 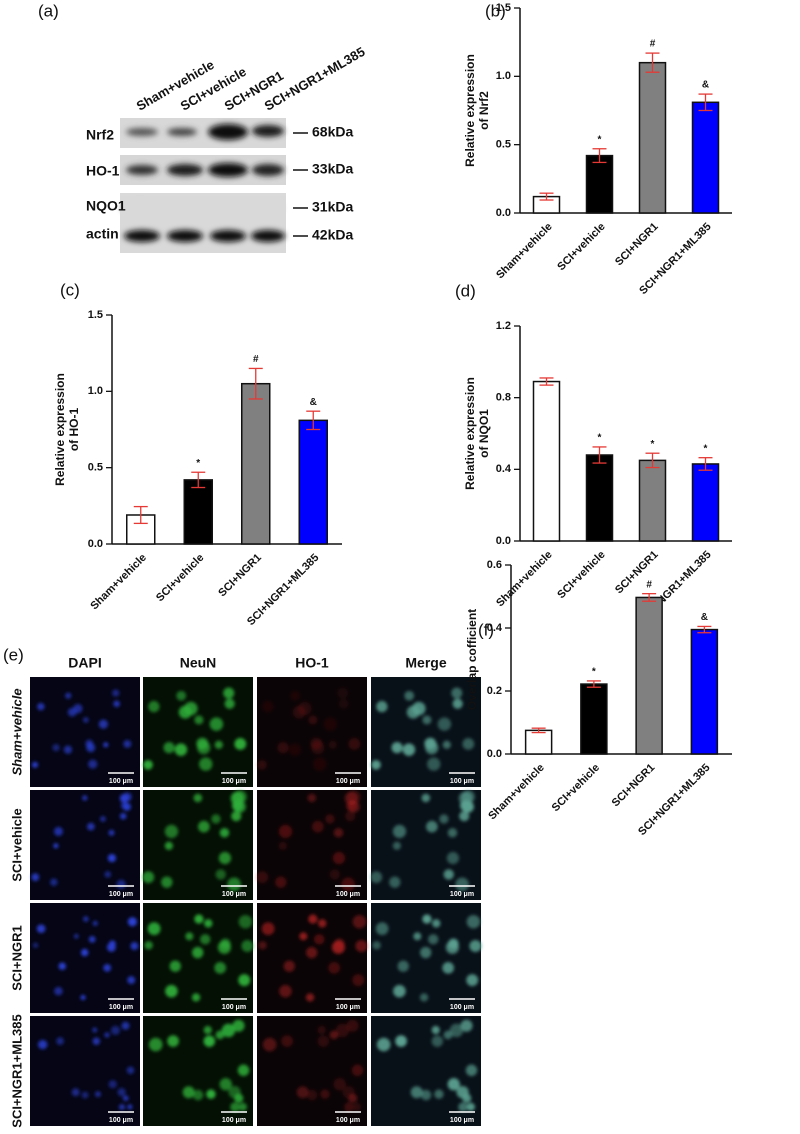 I want to click on y-tick-label: 1.5, so click(x=95, y=315).